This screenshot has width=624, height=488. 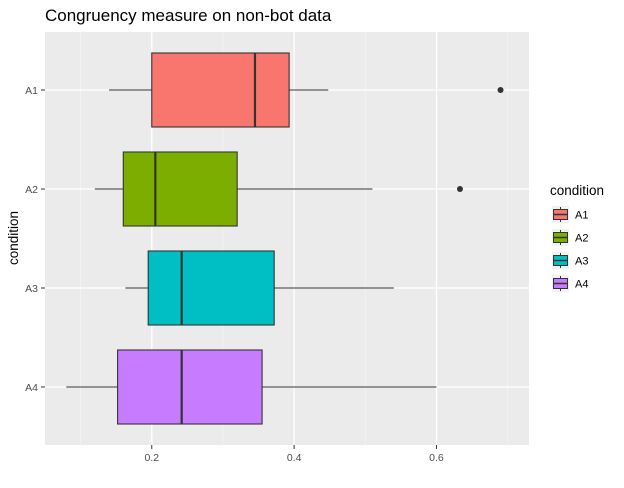 What do you see at coordinates (151, 458) in the screenshot?
I see `x-tick-label: 0.2` at bounding box center [151, 458].